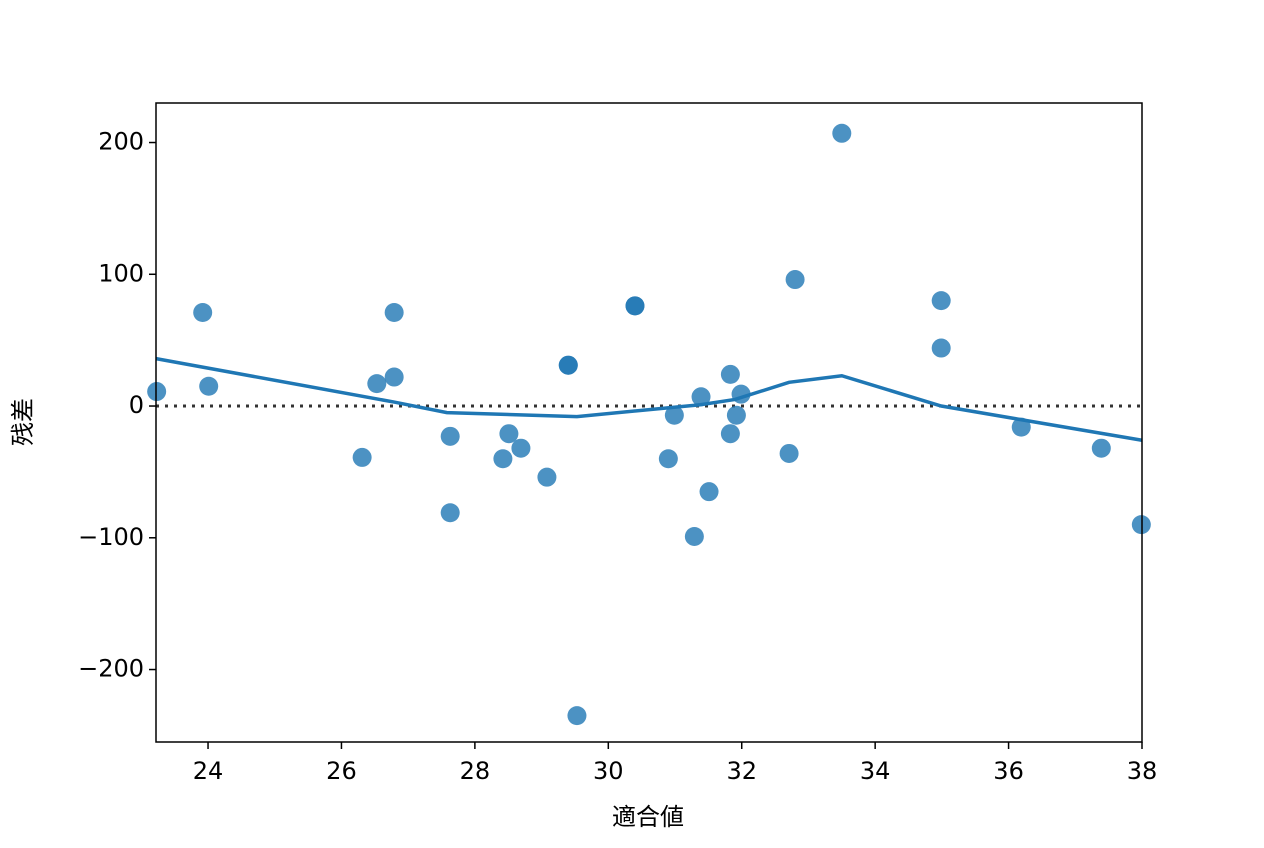 Image resolution: width=1264 pixels, height=848 pixels. Describe the element at coordinates (341, 771) in the screenshot. I see `x-tick-label: 26` at that location.